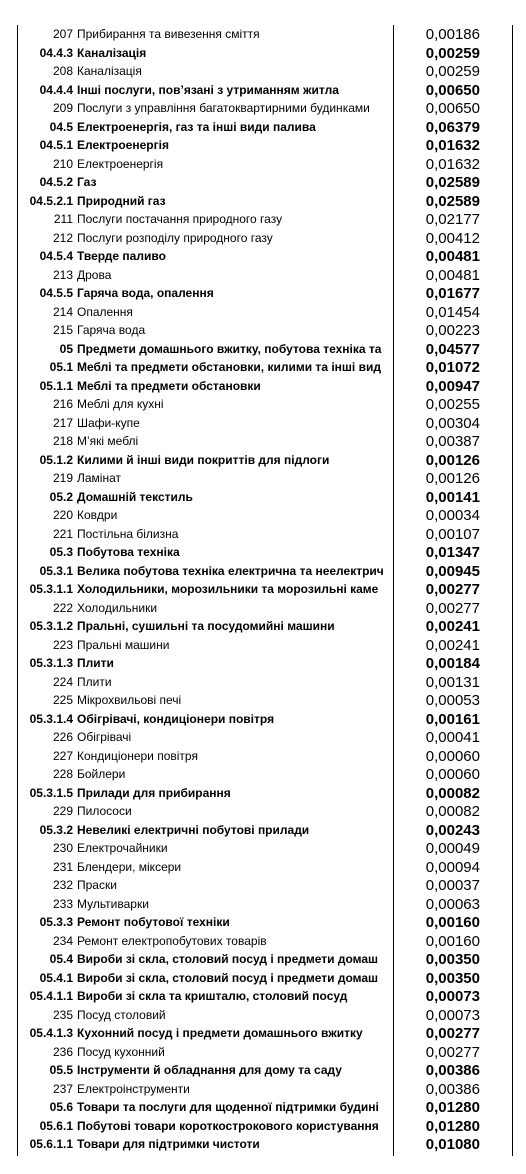  I want to click on row-value: 0,00243, so click(452, 830).